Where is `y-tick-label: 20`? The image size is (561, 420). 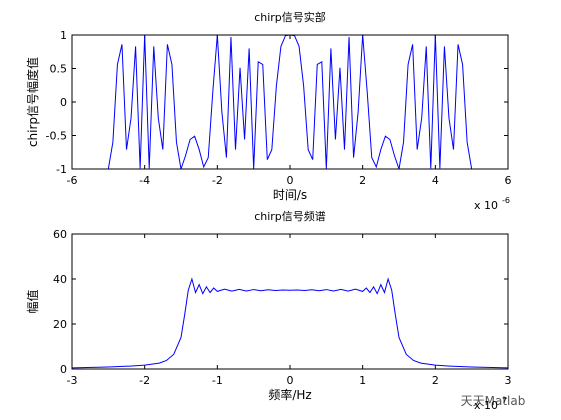 y-tick-label: 20 is located at coordinates (60, 324).